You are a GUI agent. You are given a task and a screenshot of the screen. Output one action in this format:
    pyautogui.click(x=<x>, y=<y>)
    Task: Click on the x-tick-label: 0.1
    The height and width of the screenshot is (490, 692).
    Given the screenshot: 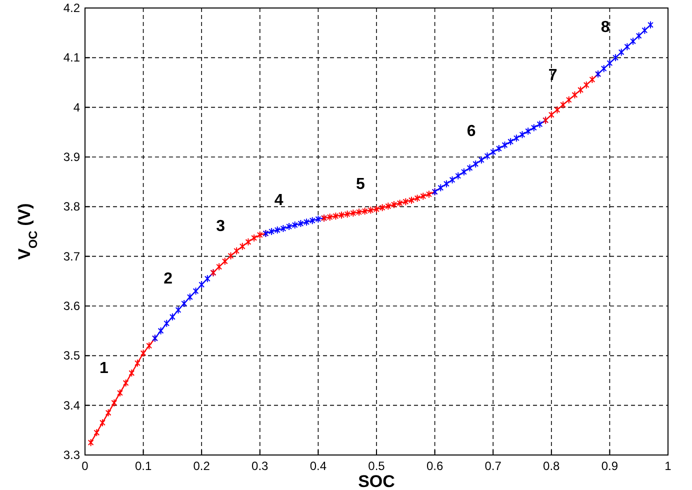 What is the action you would take?
    pyautogui.click(x=143, y=466)
    